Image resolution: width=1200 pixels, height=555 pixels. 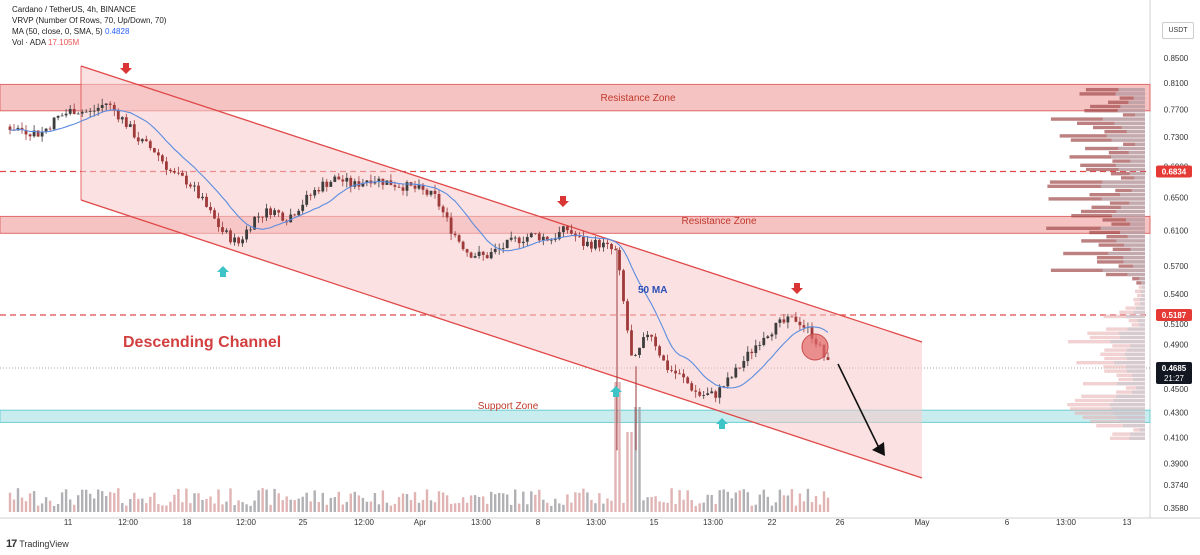 I want to click on time-tick-label: 8, so click(x=538, y=522).